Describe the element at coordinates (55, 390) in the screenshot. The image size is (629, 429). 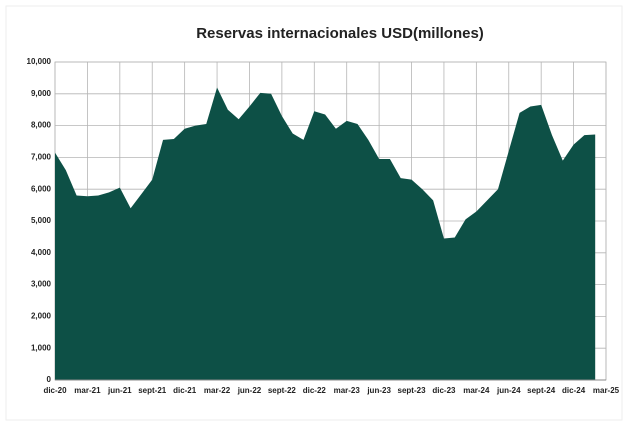
I see `x-tick-label: dic-20` at that location.